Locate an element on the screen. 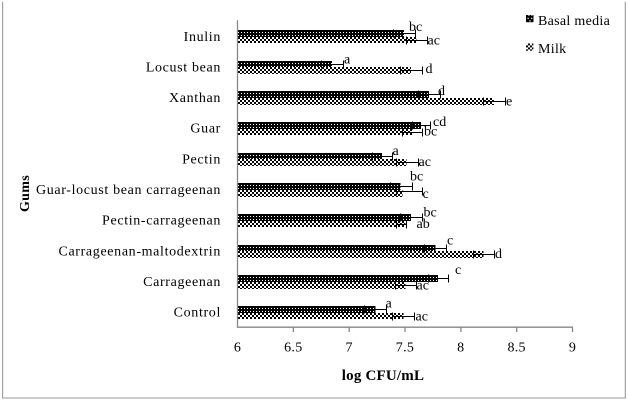  svg-text: 8.5 is located at coordinates (516, 347).